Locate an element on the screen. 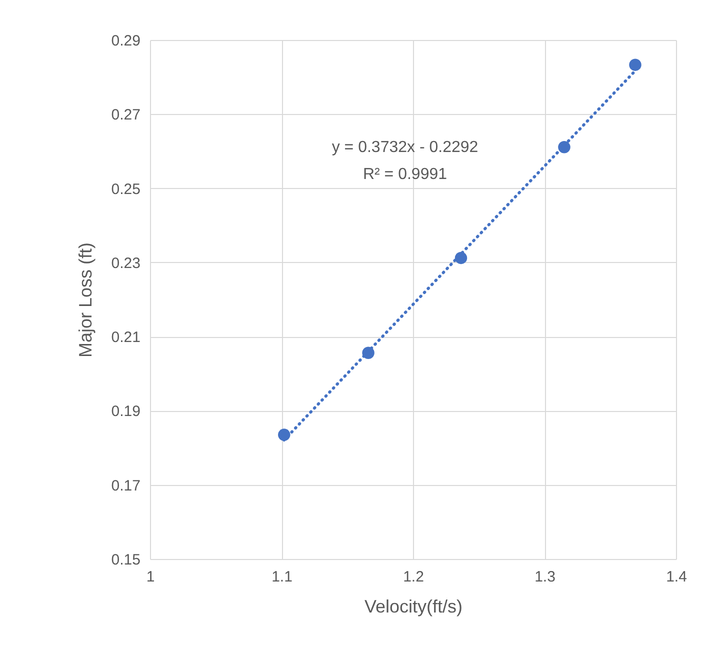  x-tick-label: 1.2 is located at coordinates (413, 577).